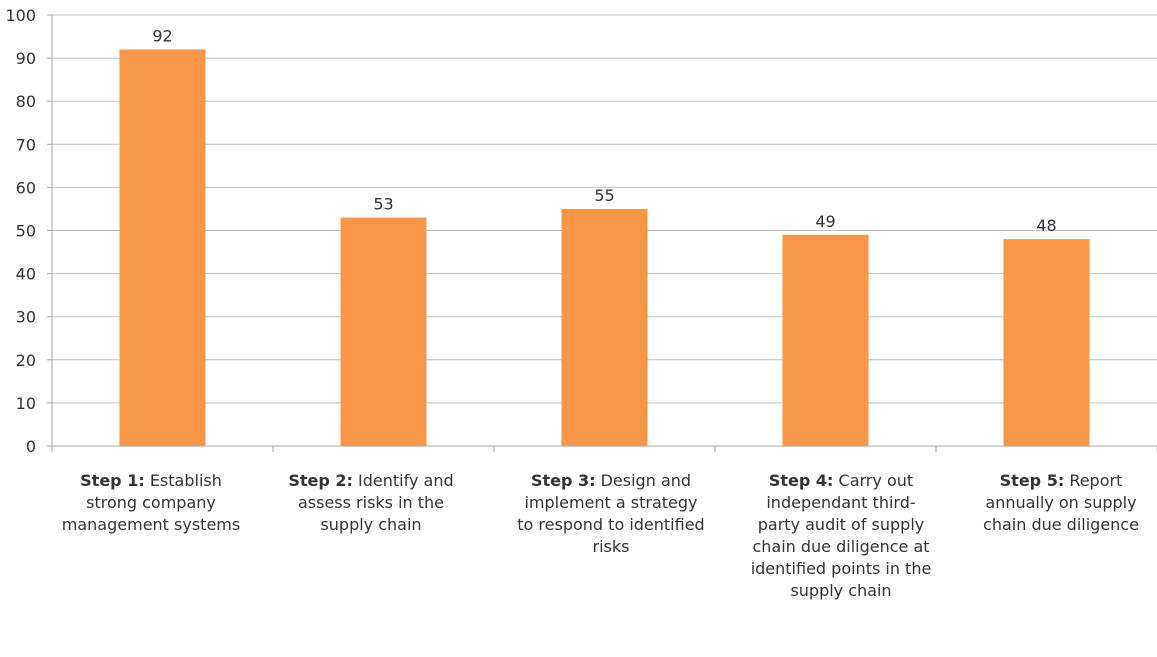 This screenshot has height=657, width=1157. Describe the element at coordinates (1046, 225) in the screenshot. I see `data-label-step-5: 48` at that location.